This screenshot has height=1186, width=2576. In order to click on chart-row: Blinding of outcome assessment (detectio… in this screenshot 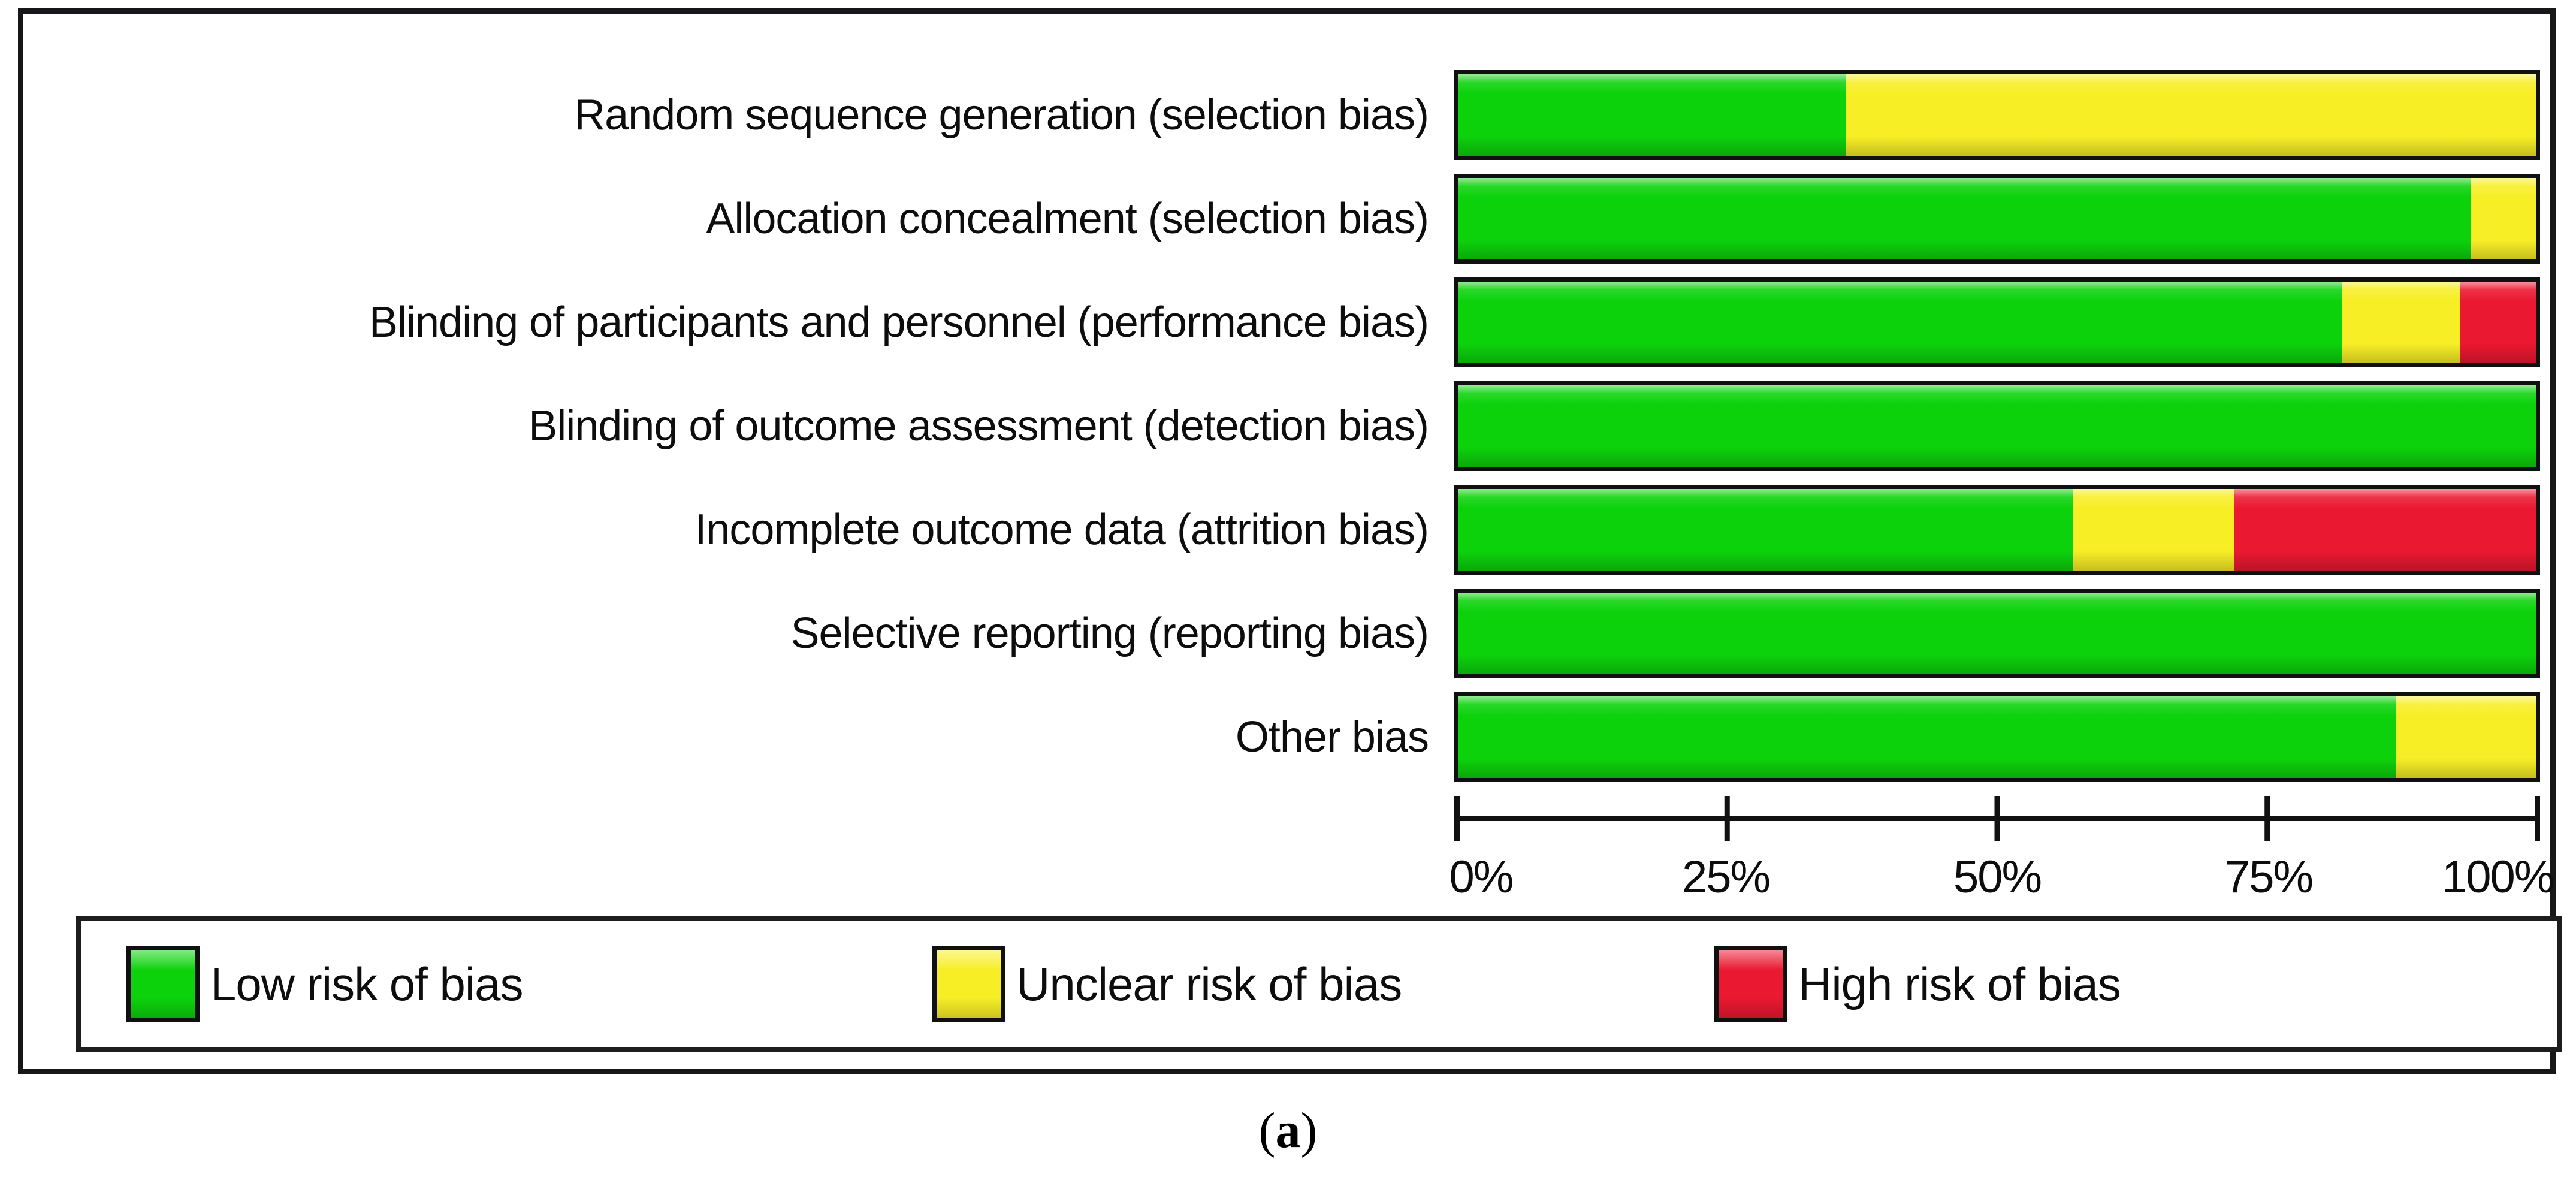, I will do `click(1294, 426)`.